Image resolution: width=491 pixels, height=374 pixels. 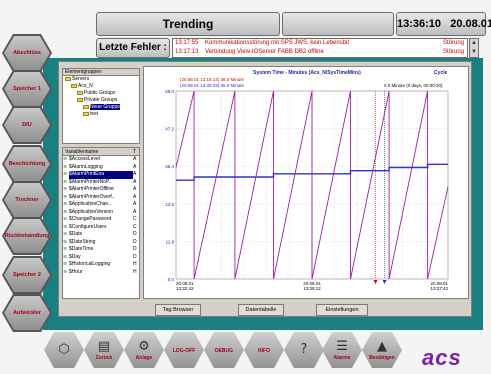 I want to click on page-title: Trending, so click(x=188, y=24).